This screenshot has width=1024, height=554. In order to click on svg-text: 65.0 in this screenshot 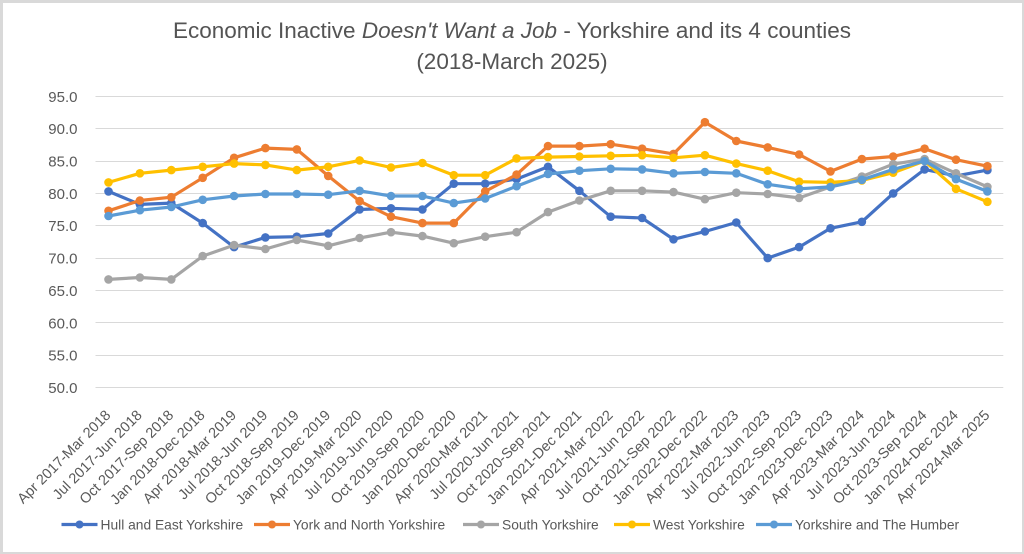, I will do `click(62, 291)`.